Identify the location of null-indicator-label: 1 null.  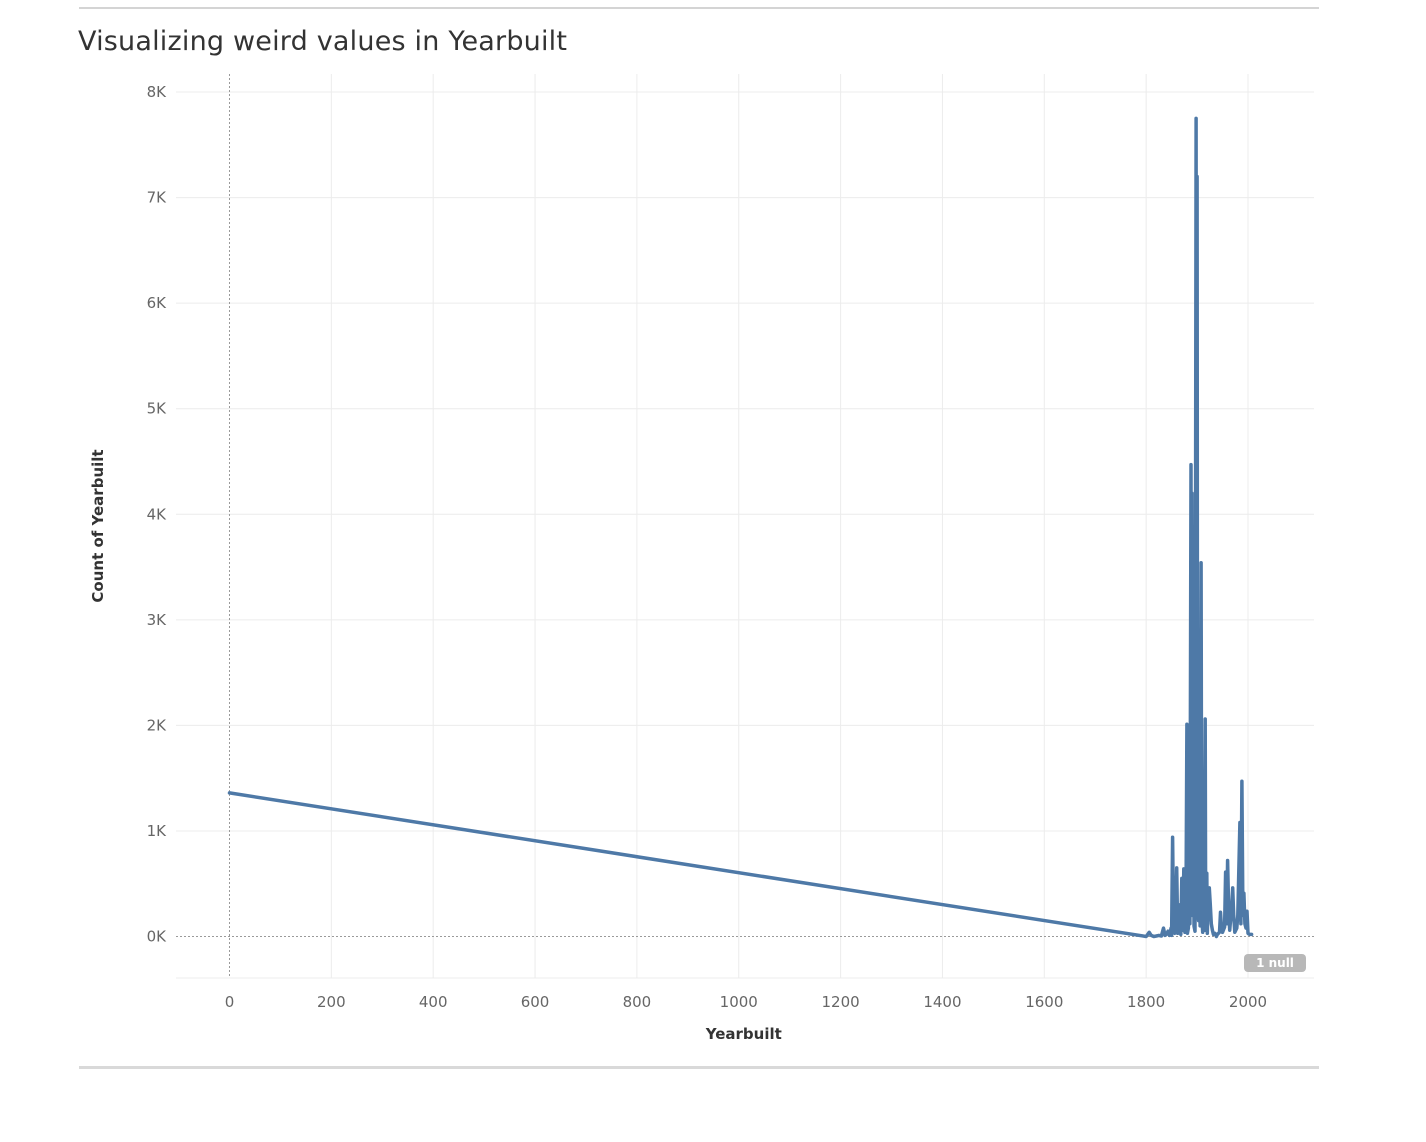
(1275, 963).